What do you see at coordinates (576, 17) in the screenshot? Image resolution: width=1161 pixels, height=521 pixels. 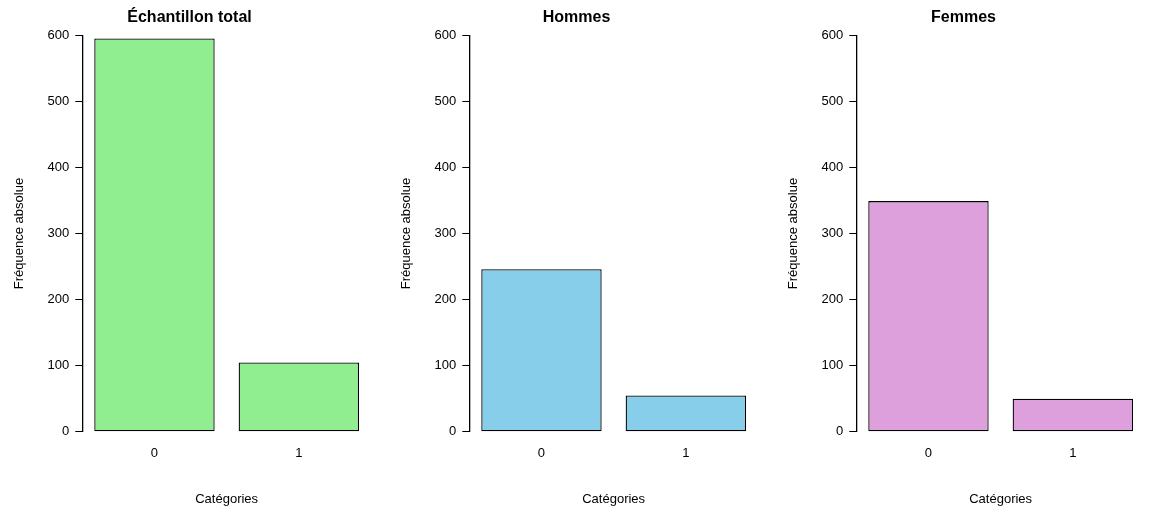 I see `chart-title: Hommes` at bounding box center [576, 17].